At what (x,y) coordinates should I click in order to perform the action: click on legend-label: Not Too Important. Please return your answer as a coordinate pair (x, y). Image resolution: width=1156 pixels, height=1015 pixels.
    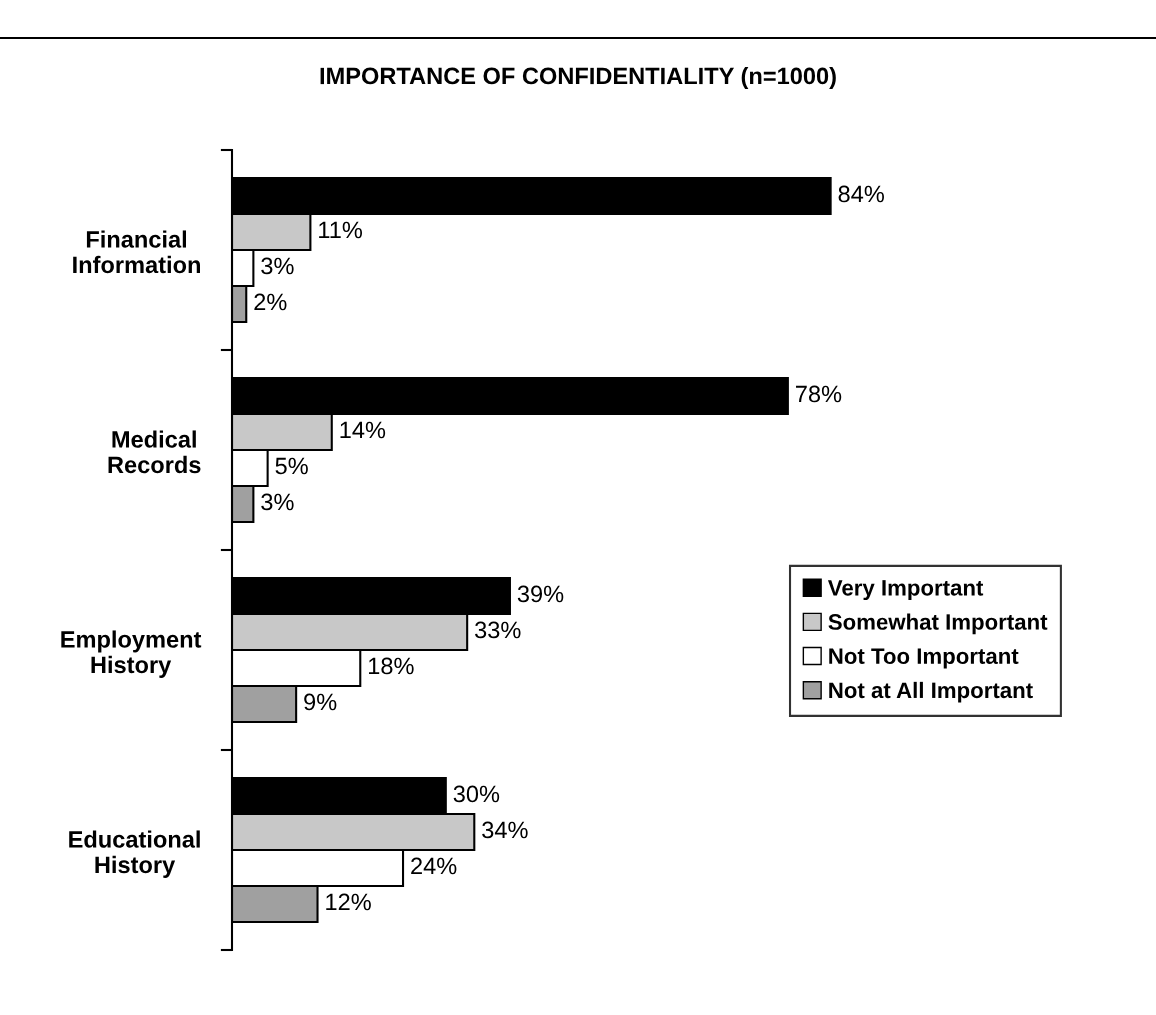
    Looking at the image, I should click on (924, 658).